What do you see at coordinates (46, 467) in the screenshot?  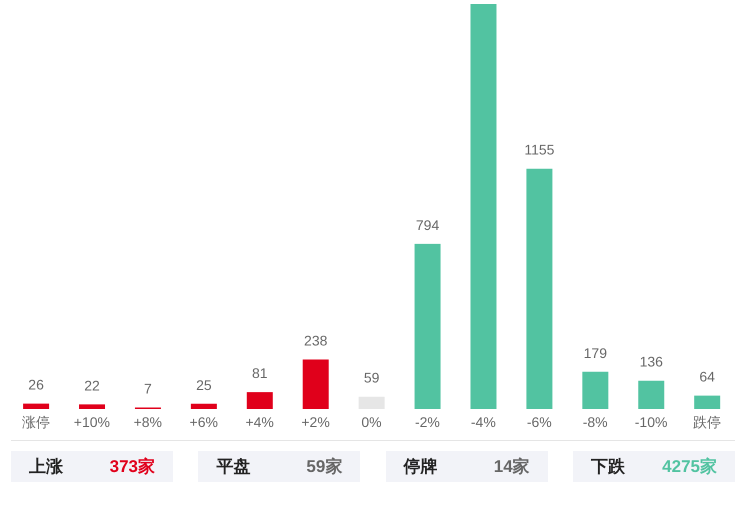 I see `text: 上涨` at bounding box center [46, 467].